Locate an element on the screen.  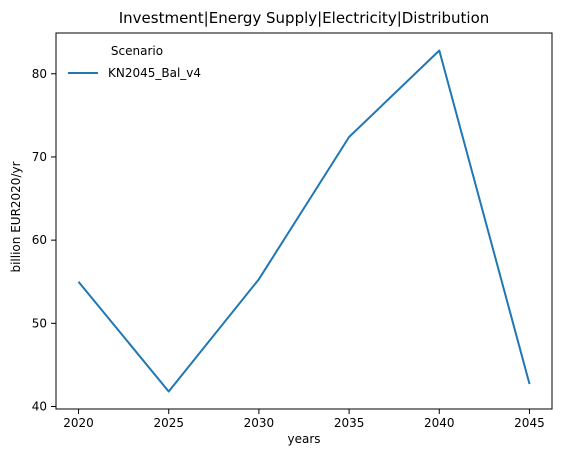
x-tick-label: 2045 is located at coordinates (529, 423).